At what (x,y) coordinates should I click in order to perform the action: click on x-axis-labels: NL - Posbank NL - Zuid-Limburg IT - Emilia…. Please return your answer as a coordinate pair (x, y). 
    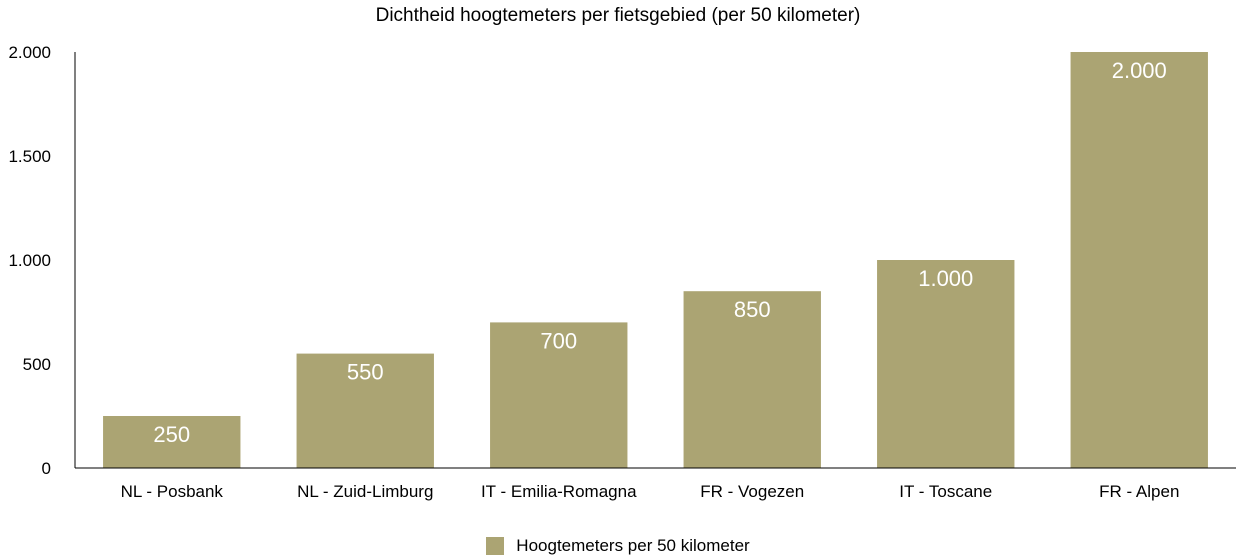
    Looking at the image, I should click on (650, 491).